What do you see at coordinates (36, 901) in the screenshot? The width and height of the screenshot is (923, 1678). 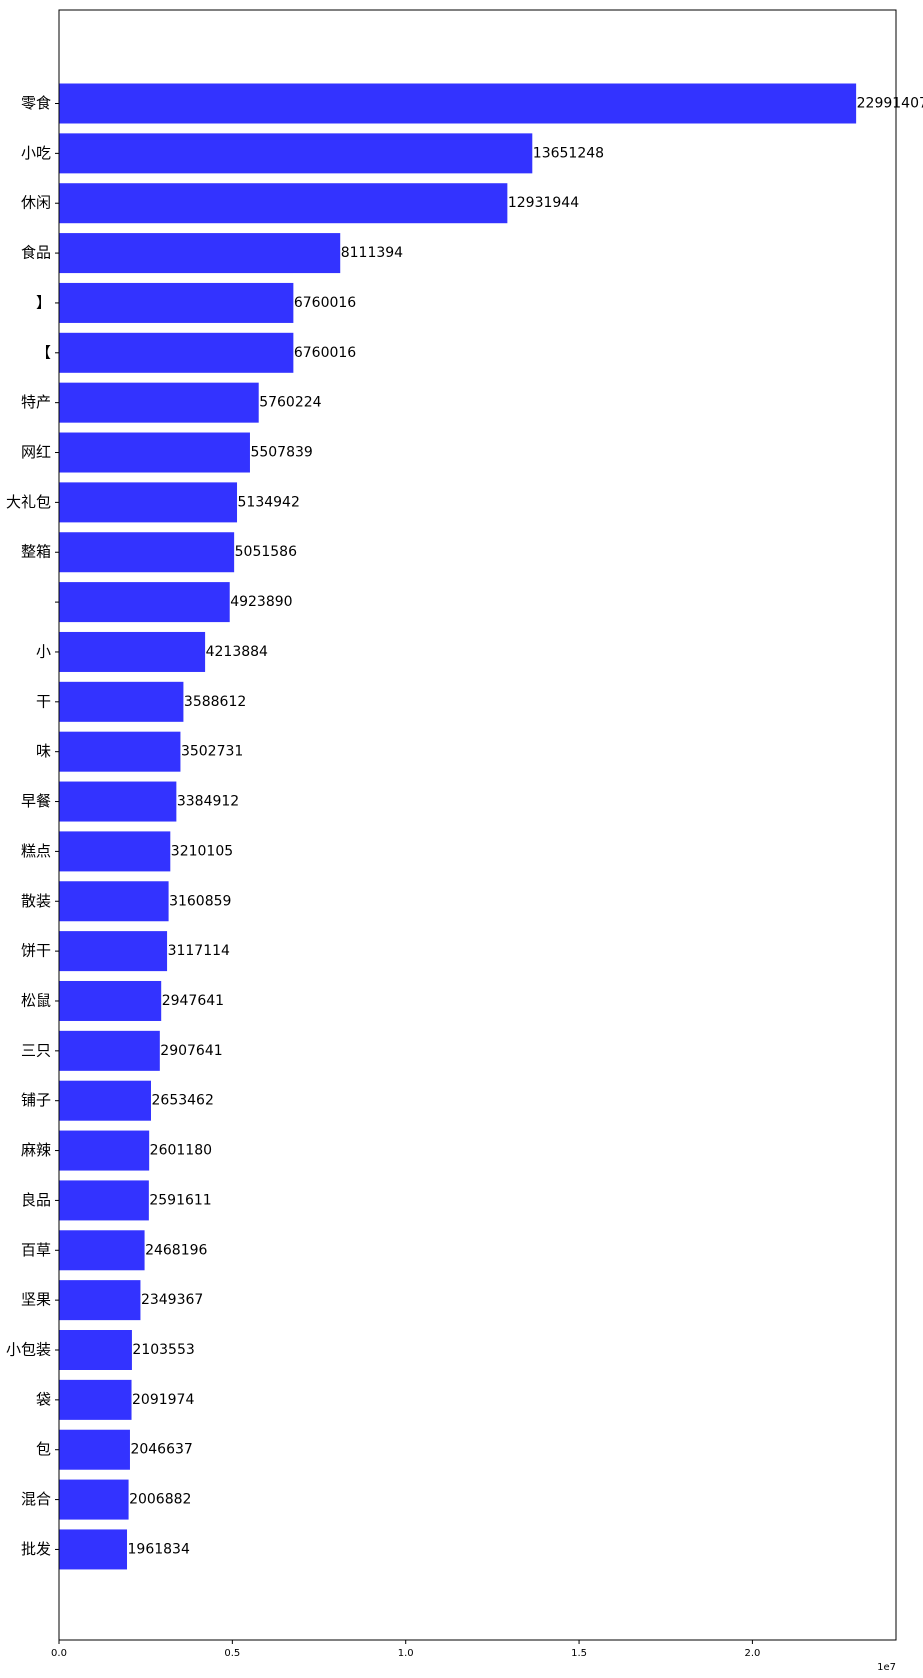 I see `y-tick-label: 散装` at bounding box center [36, 901].